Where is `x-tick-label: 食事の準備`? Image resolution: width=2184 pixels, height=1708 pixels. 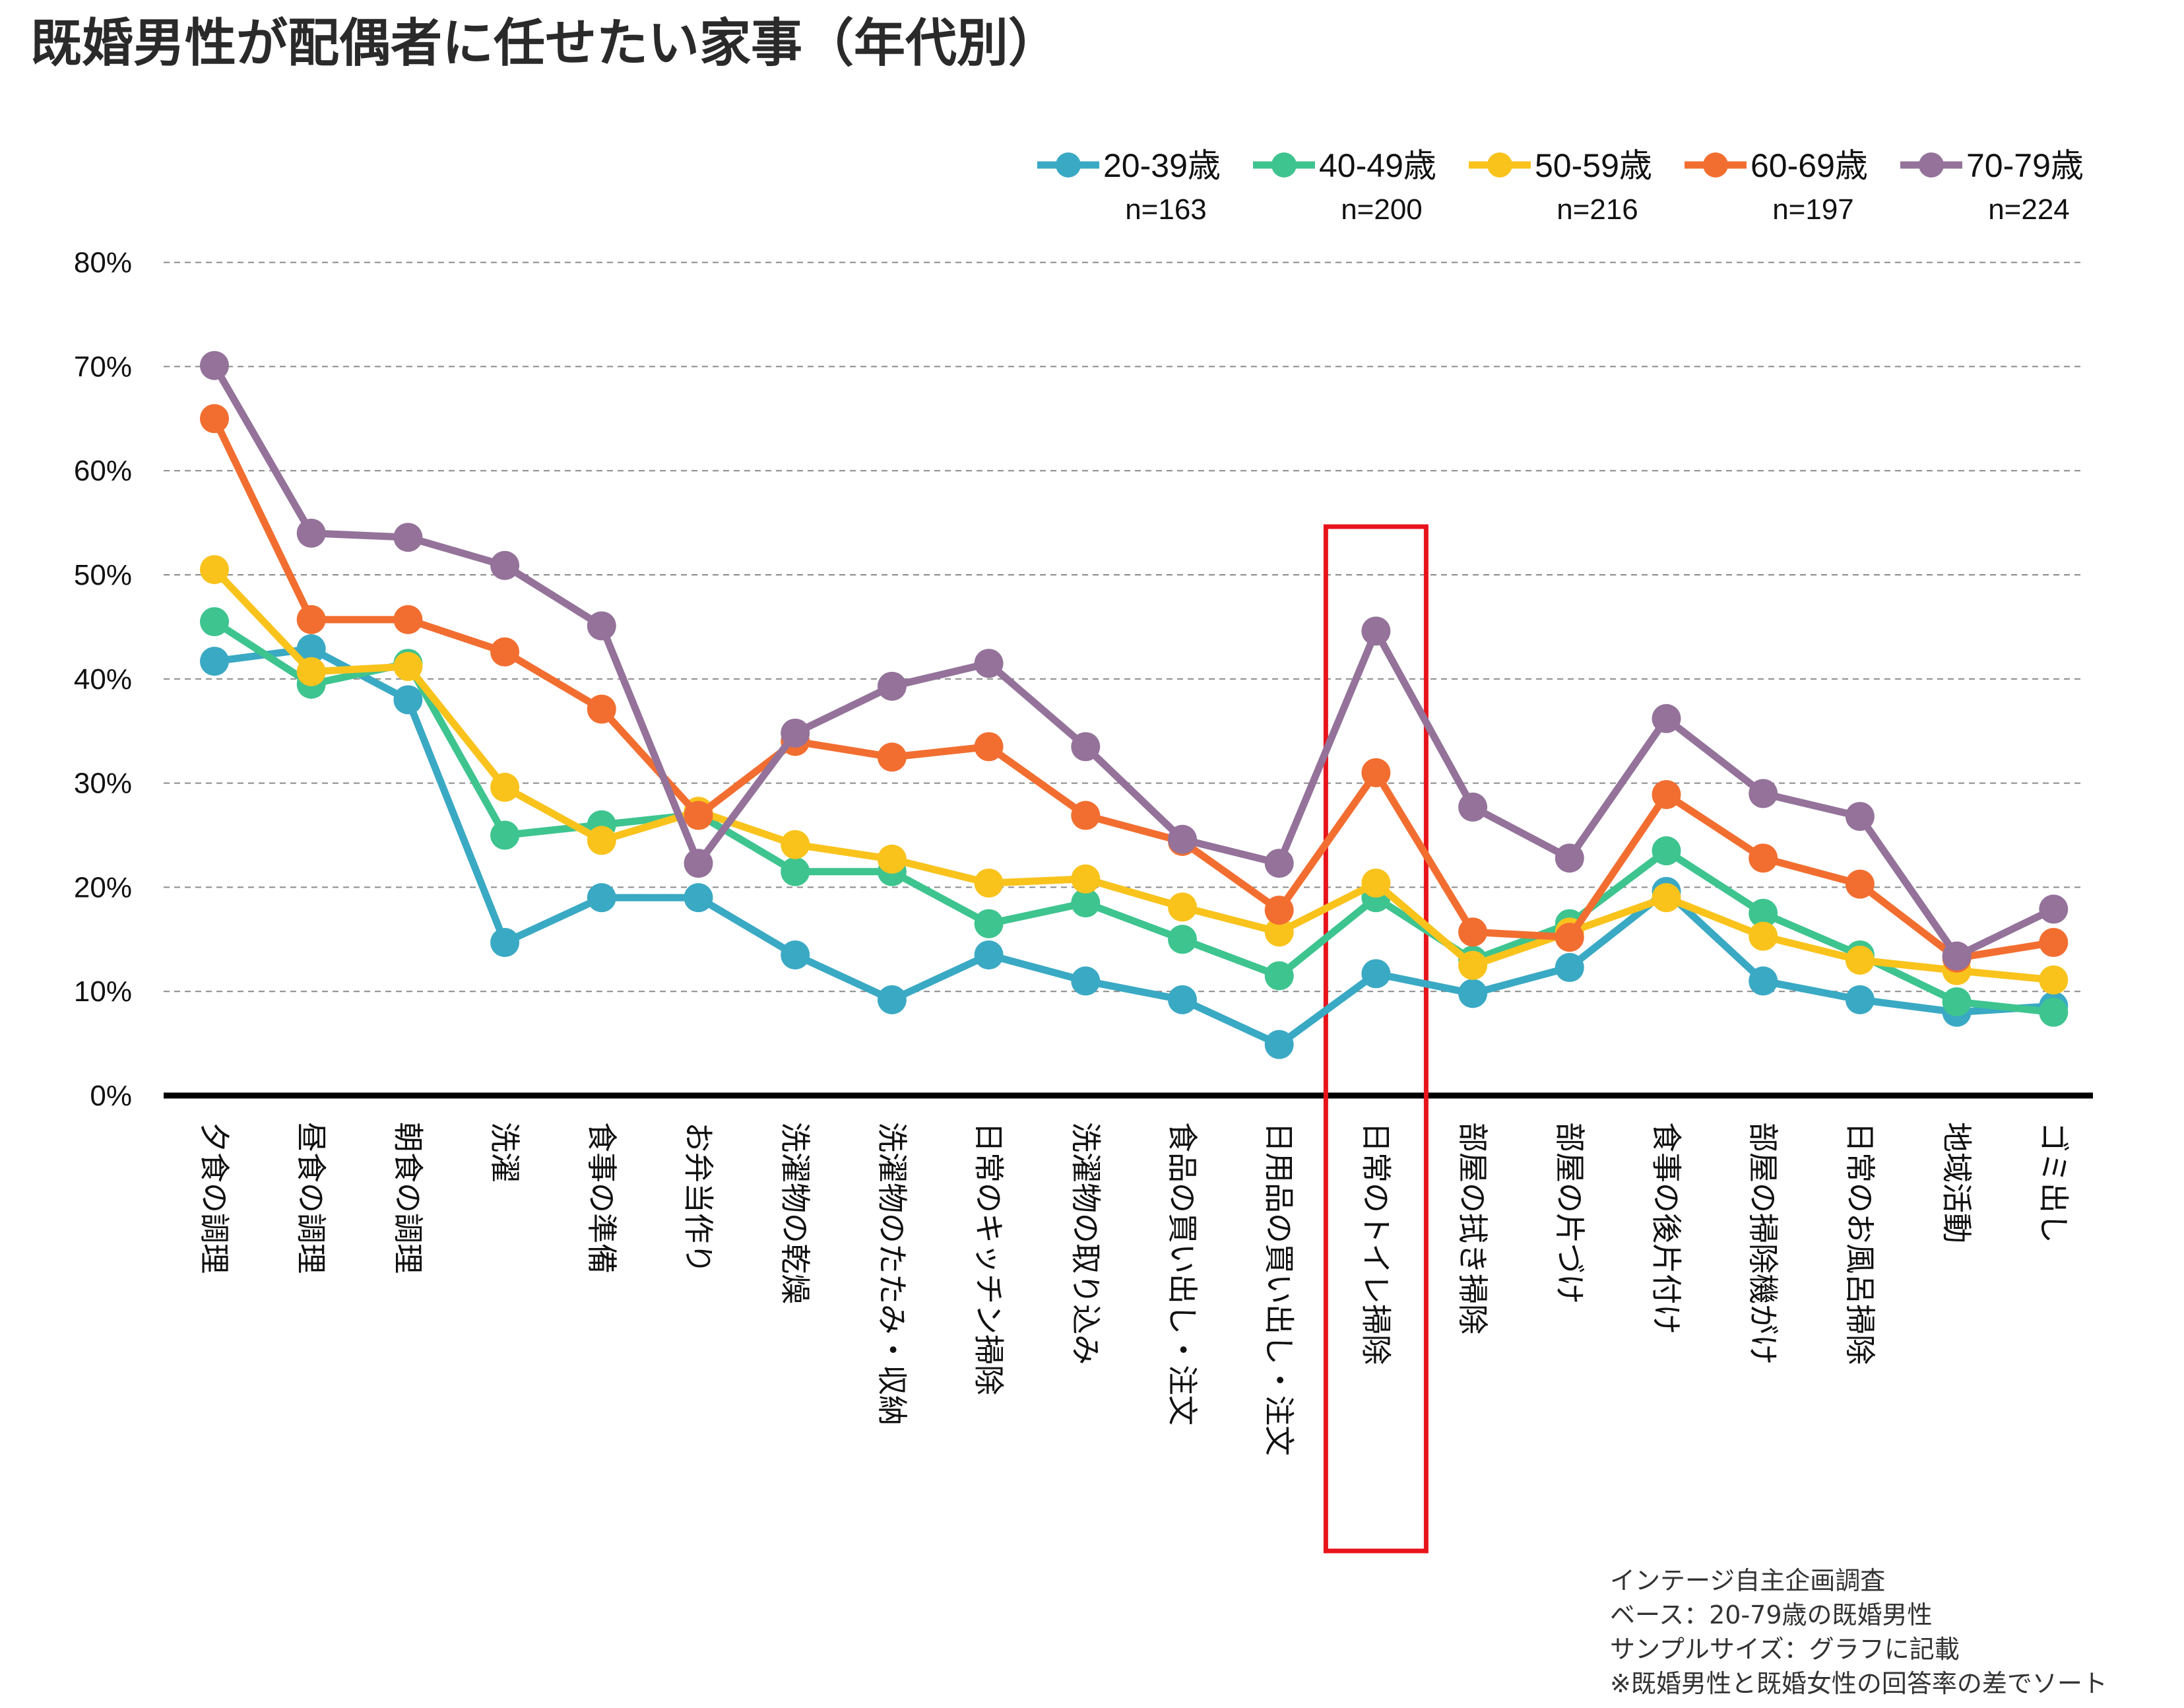 x-tick-label: 食事の準備 is located at coordinates (602, 1198).